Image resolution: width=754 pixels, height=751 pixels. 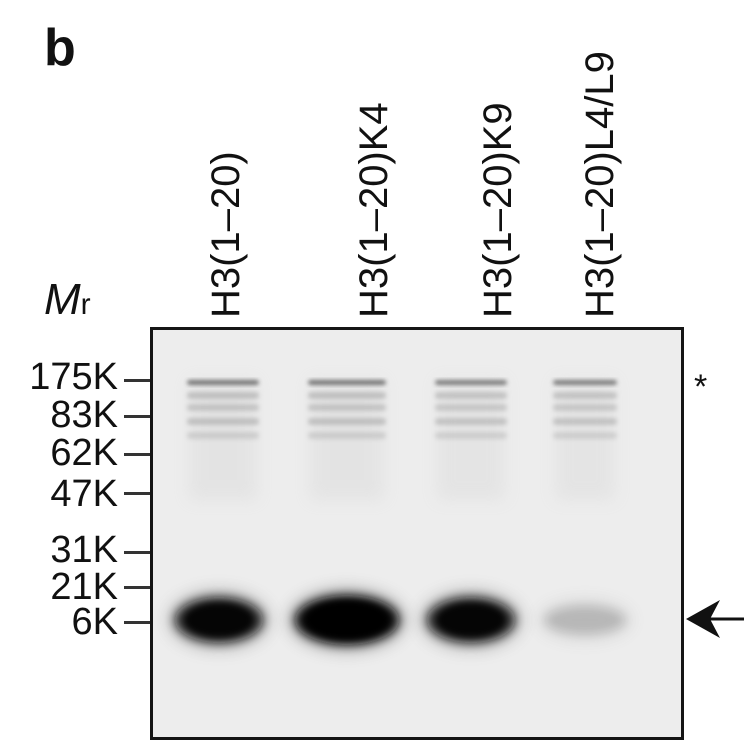 What do you see at coordinates (62, 299) in the screenshot?
I see `mr-main: M` at bounding box center [62, 299].